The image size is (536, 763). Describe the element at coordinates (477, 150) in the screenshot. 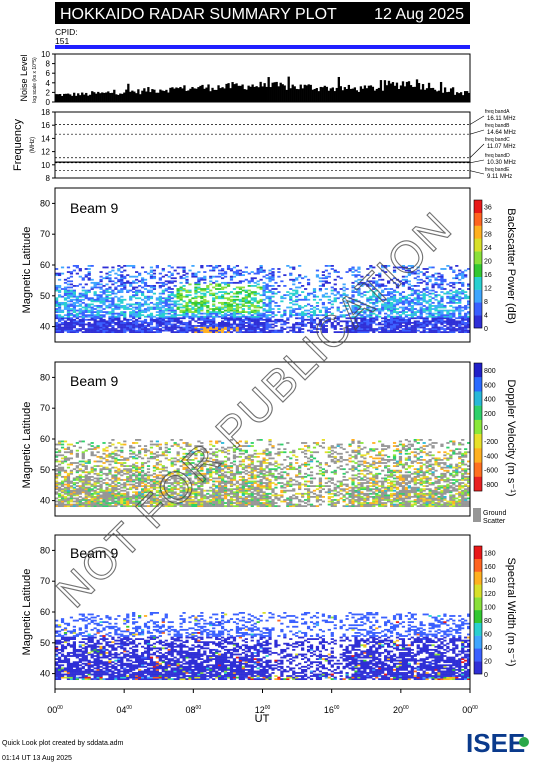

I see `frequency-band-pointer` at that location.